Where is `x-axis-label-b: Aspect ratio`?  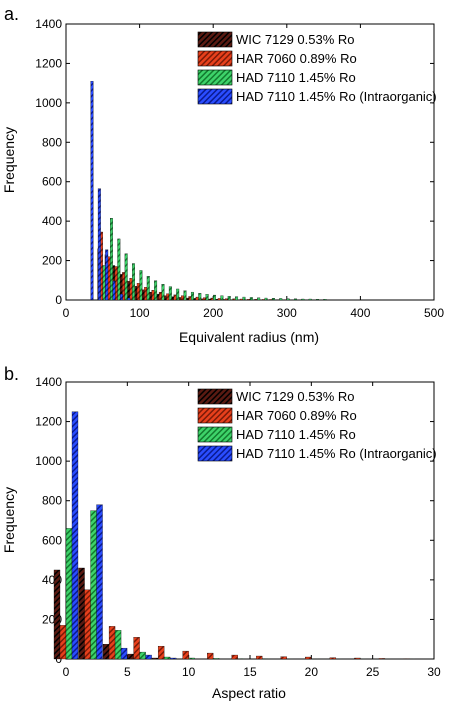 x-axis-label-b: Aspect ratio is located at coordinates (249, 693).